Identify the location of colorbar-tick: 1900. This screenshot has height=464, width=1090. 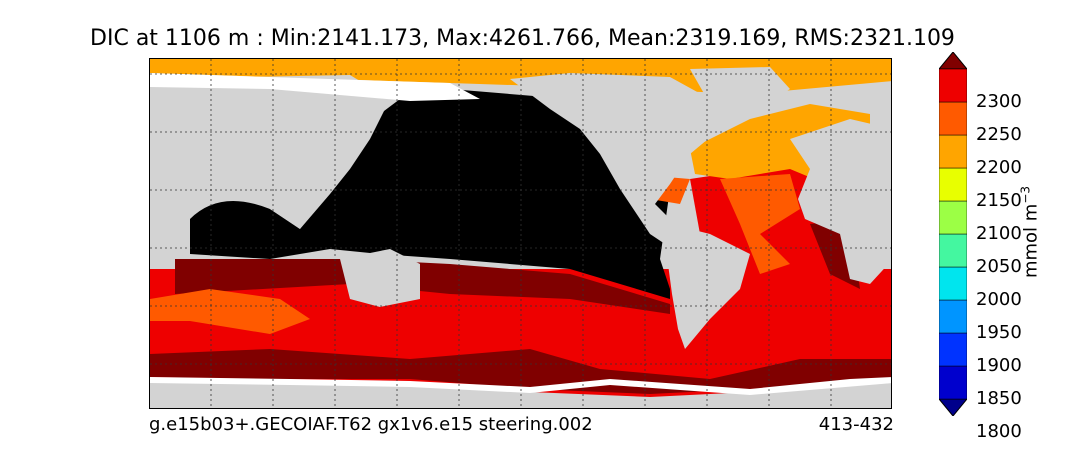
(999, 365).